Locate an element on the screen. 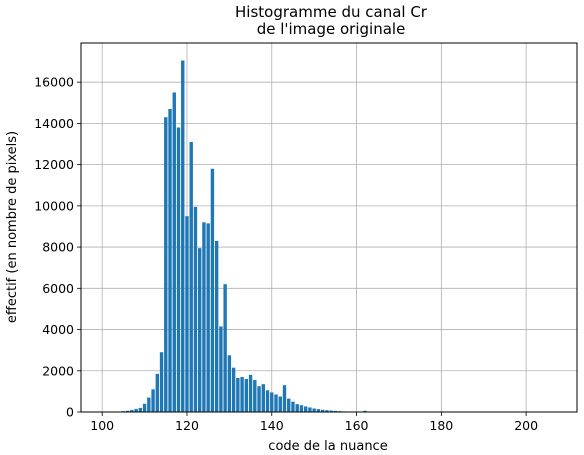  y-tick-label: 4000 is located at coordinates (58, 329).